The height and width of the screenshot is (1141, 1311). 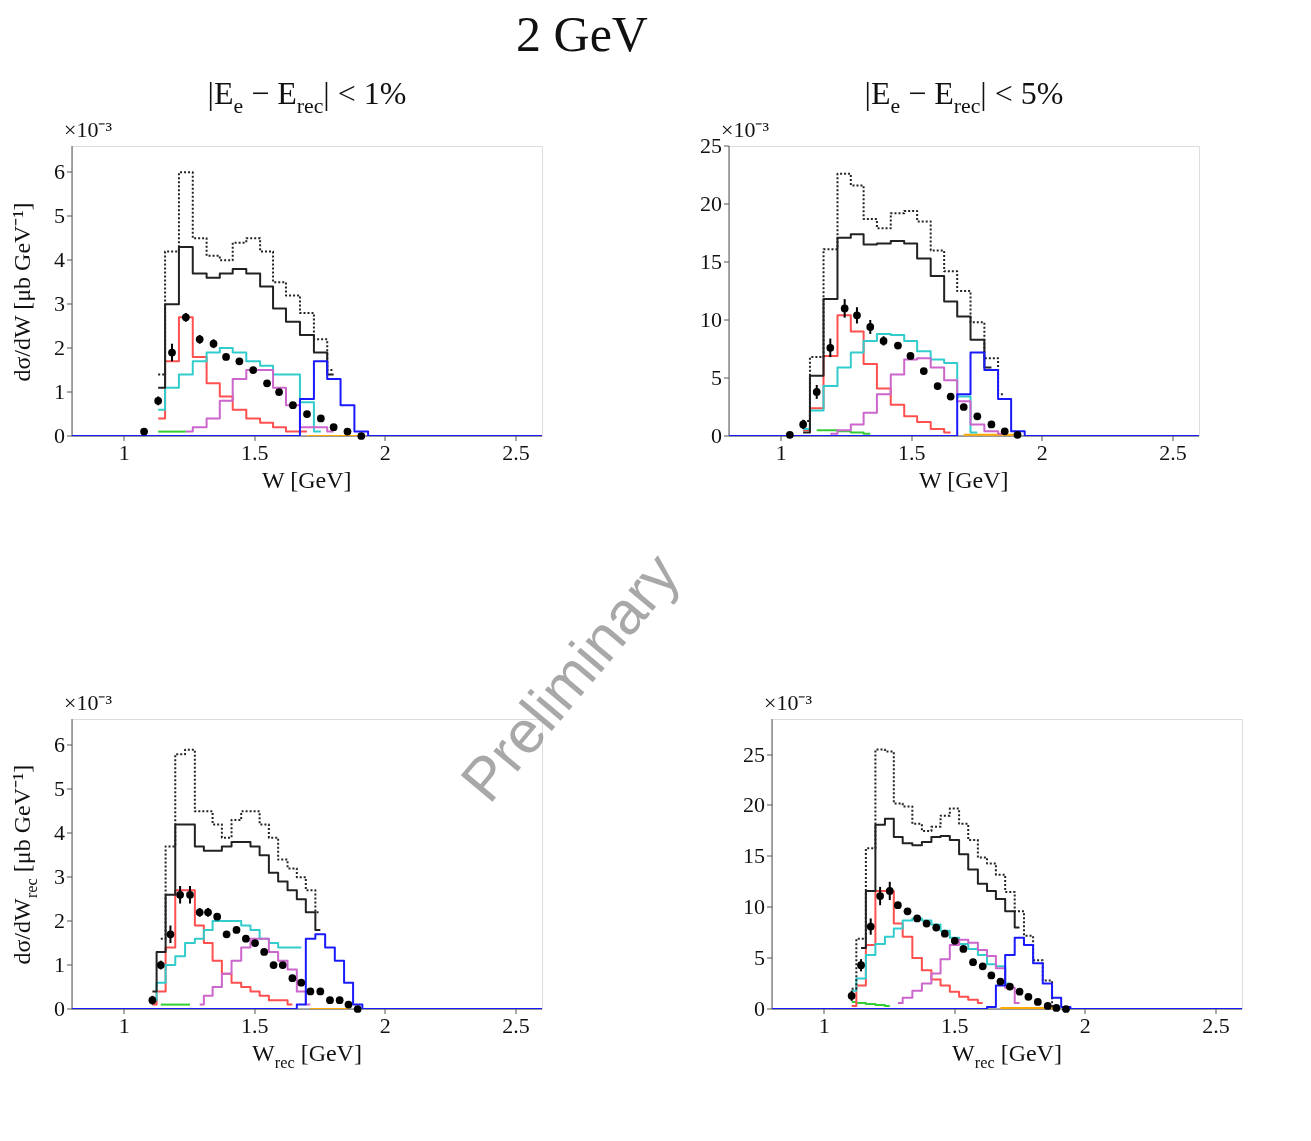 What do you see at coordinates (22, 292) in the screenshot?
I see `y-axis-title: dσ/dW [μb GeV⁻¹]` at bounding box center [22, 292].